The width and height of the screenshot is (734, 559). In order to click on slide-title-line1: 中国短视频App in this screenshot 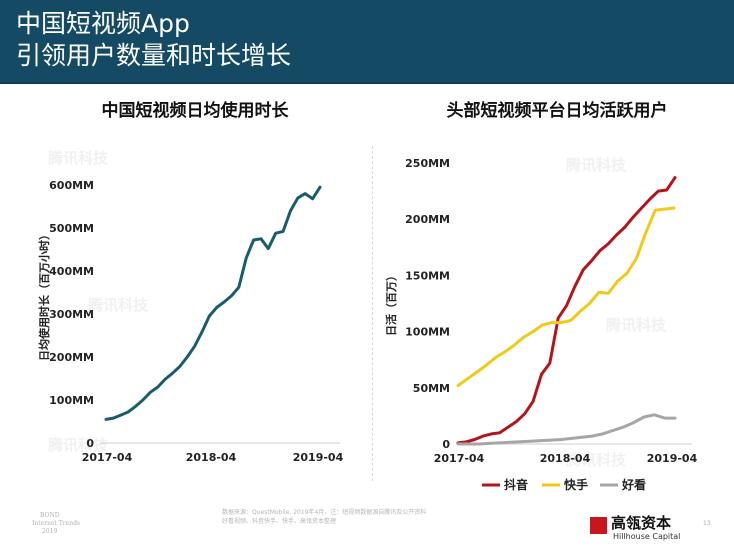, I will do `click(103, 23)`.